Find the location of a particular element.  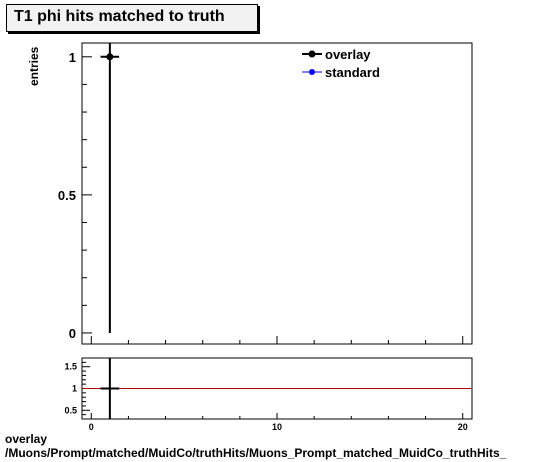

y-tick-label: 0.5 is located at coordinates (67, 195).